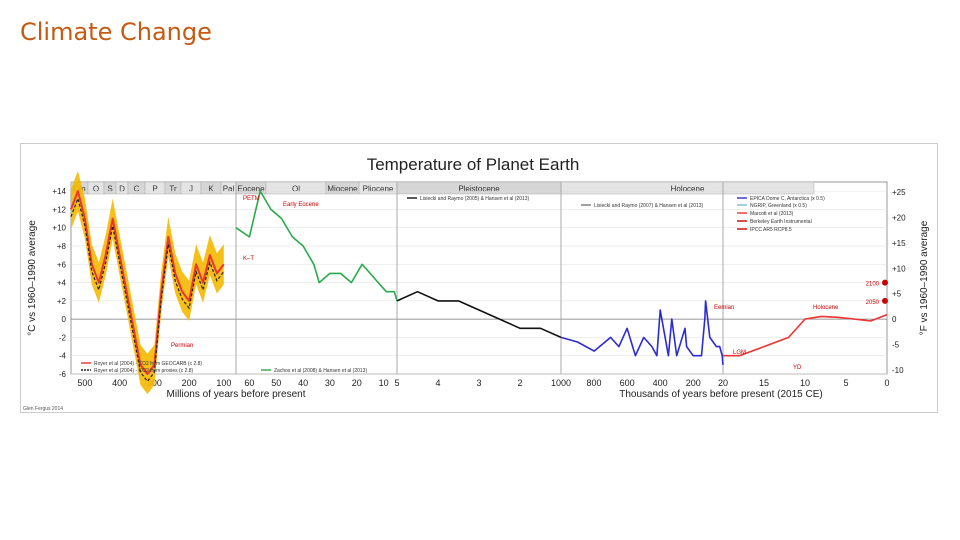 Image resolution: width=960 pixels, height=540 pixels. I want to click on period-label: S, so click(109, 189).